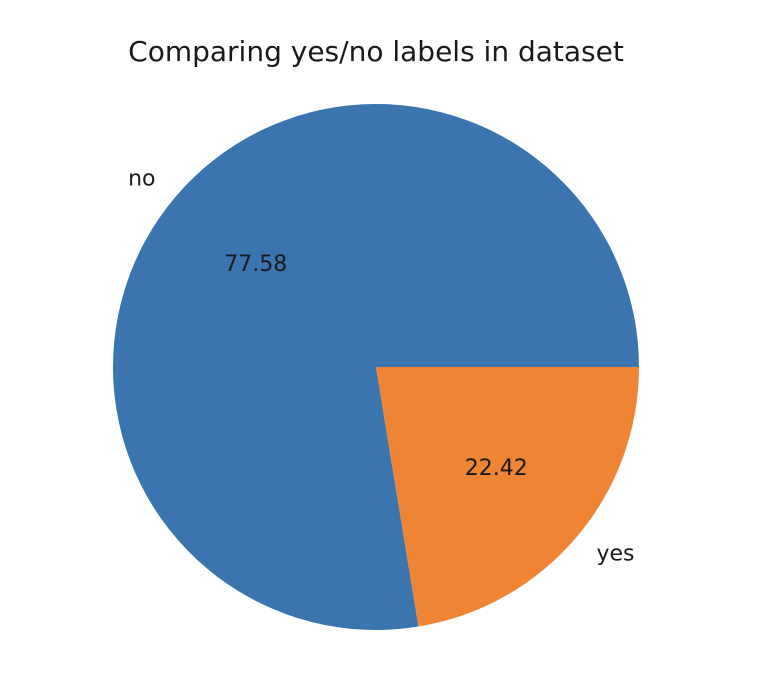 The image size is (764, 676). I want to click on slice-value-yes: 22.42, so click(496, 468).